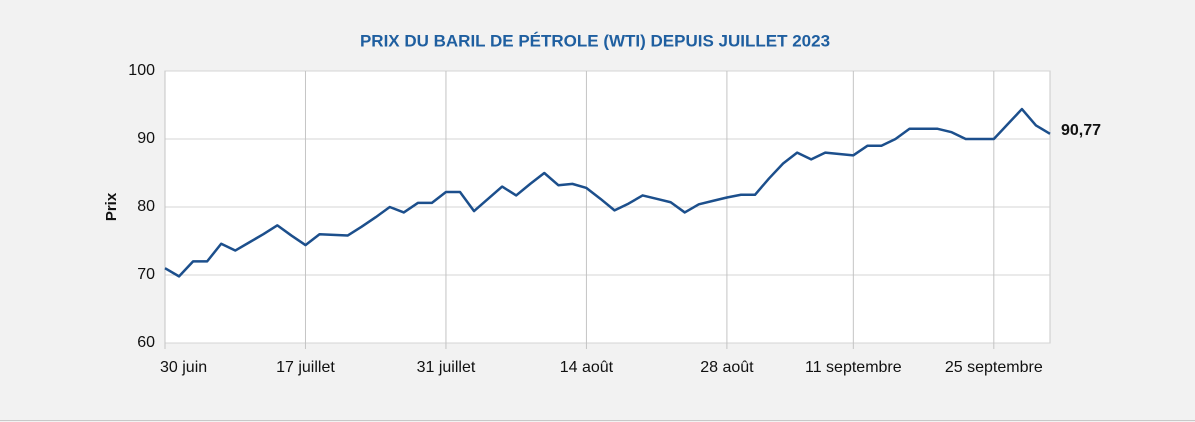 This screenshot has width=1195, height=422. I want to click on x-tick-label: 17 juillet, so click(305, 367).